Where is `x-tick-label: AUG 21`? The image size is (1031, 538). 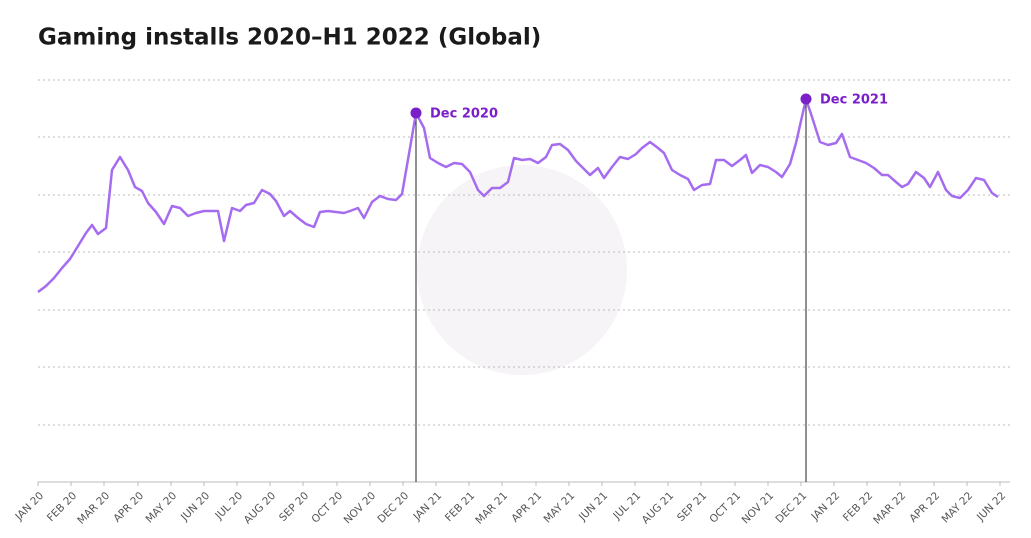 x-tick-label: AUG 21 is located at coordinates (658, 508).